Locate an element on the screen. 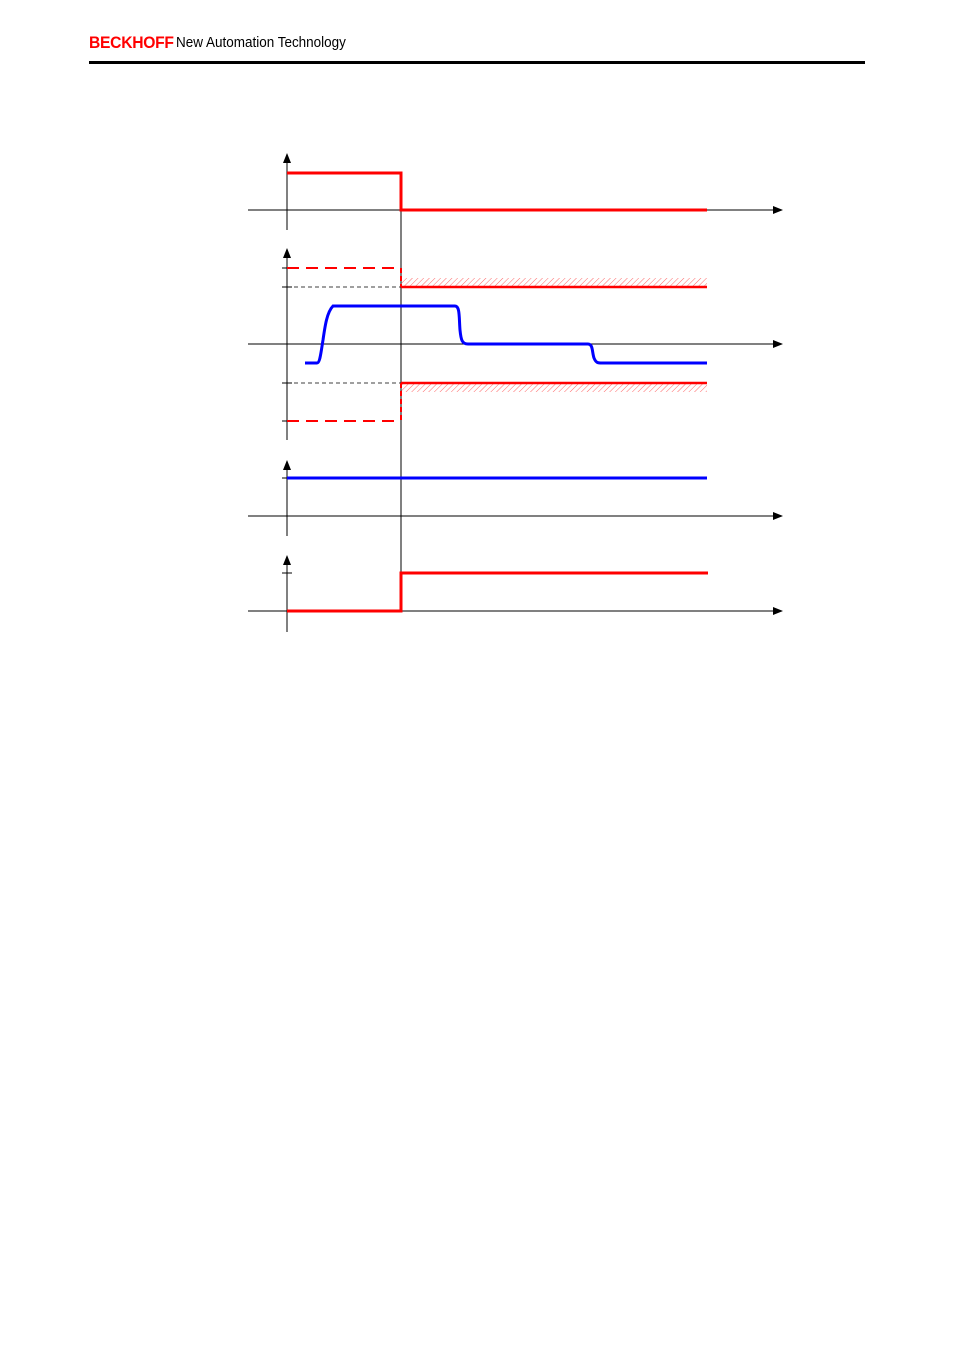 This screenshot has height=1351, width=954. plot-2-upper-hatch-band is located at coordinates (554, 282).